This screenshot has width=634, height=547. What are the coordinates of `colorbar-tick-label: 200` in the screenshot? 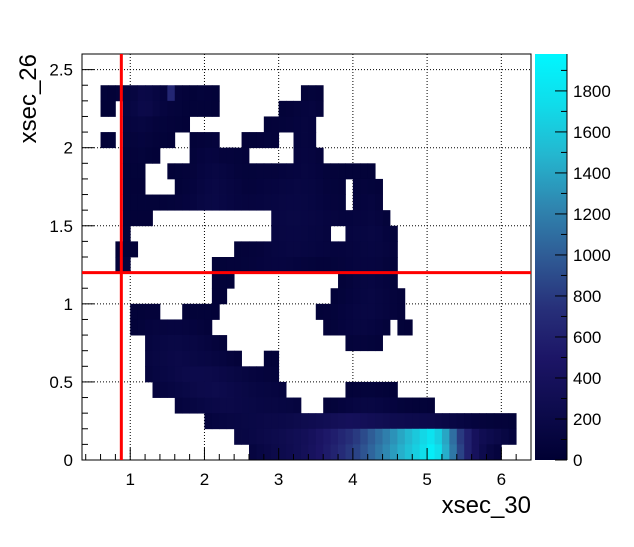 It's located at (587, 419).